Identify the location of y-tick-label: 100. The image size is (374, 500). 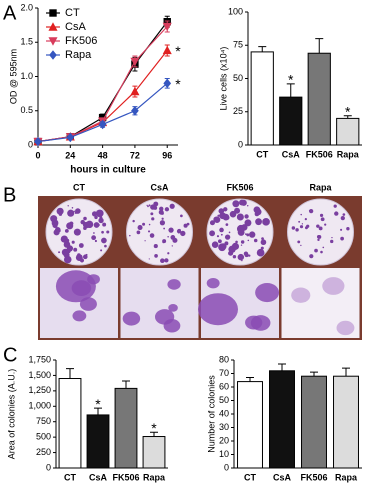
(235, 11).